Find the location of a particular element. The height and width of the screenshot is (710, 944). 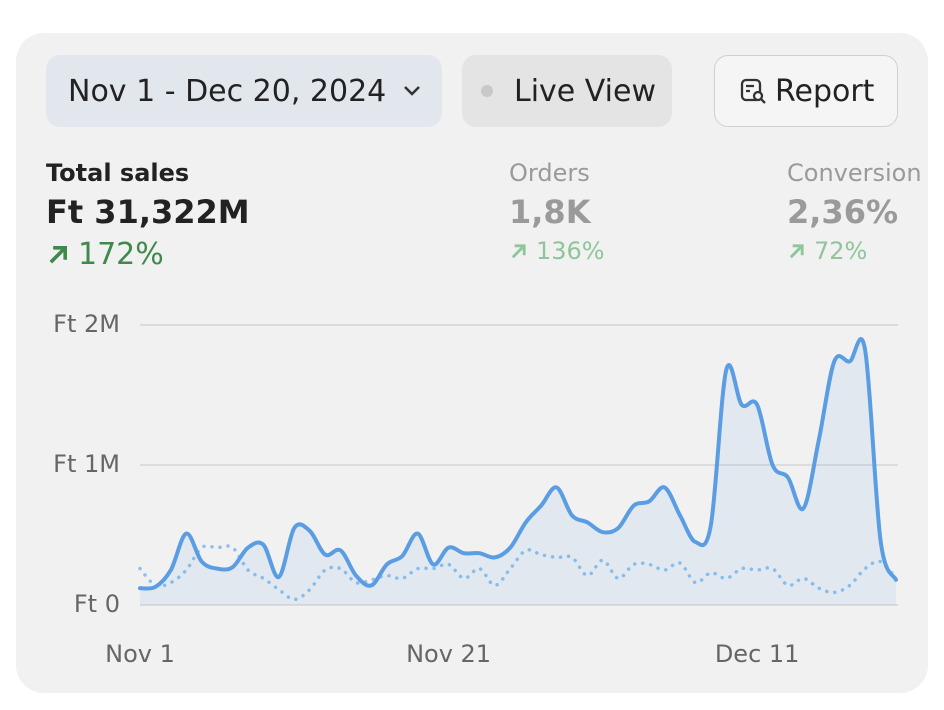

metric-value: Ft 31,322M is located at coordinates (148, 212).